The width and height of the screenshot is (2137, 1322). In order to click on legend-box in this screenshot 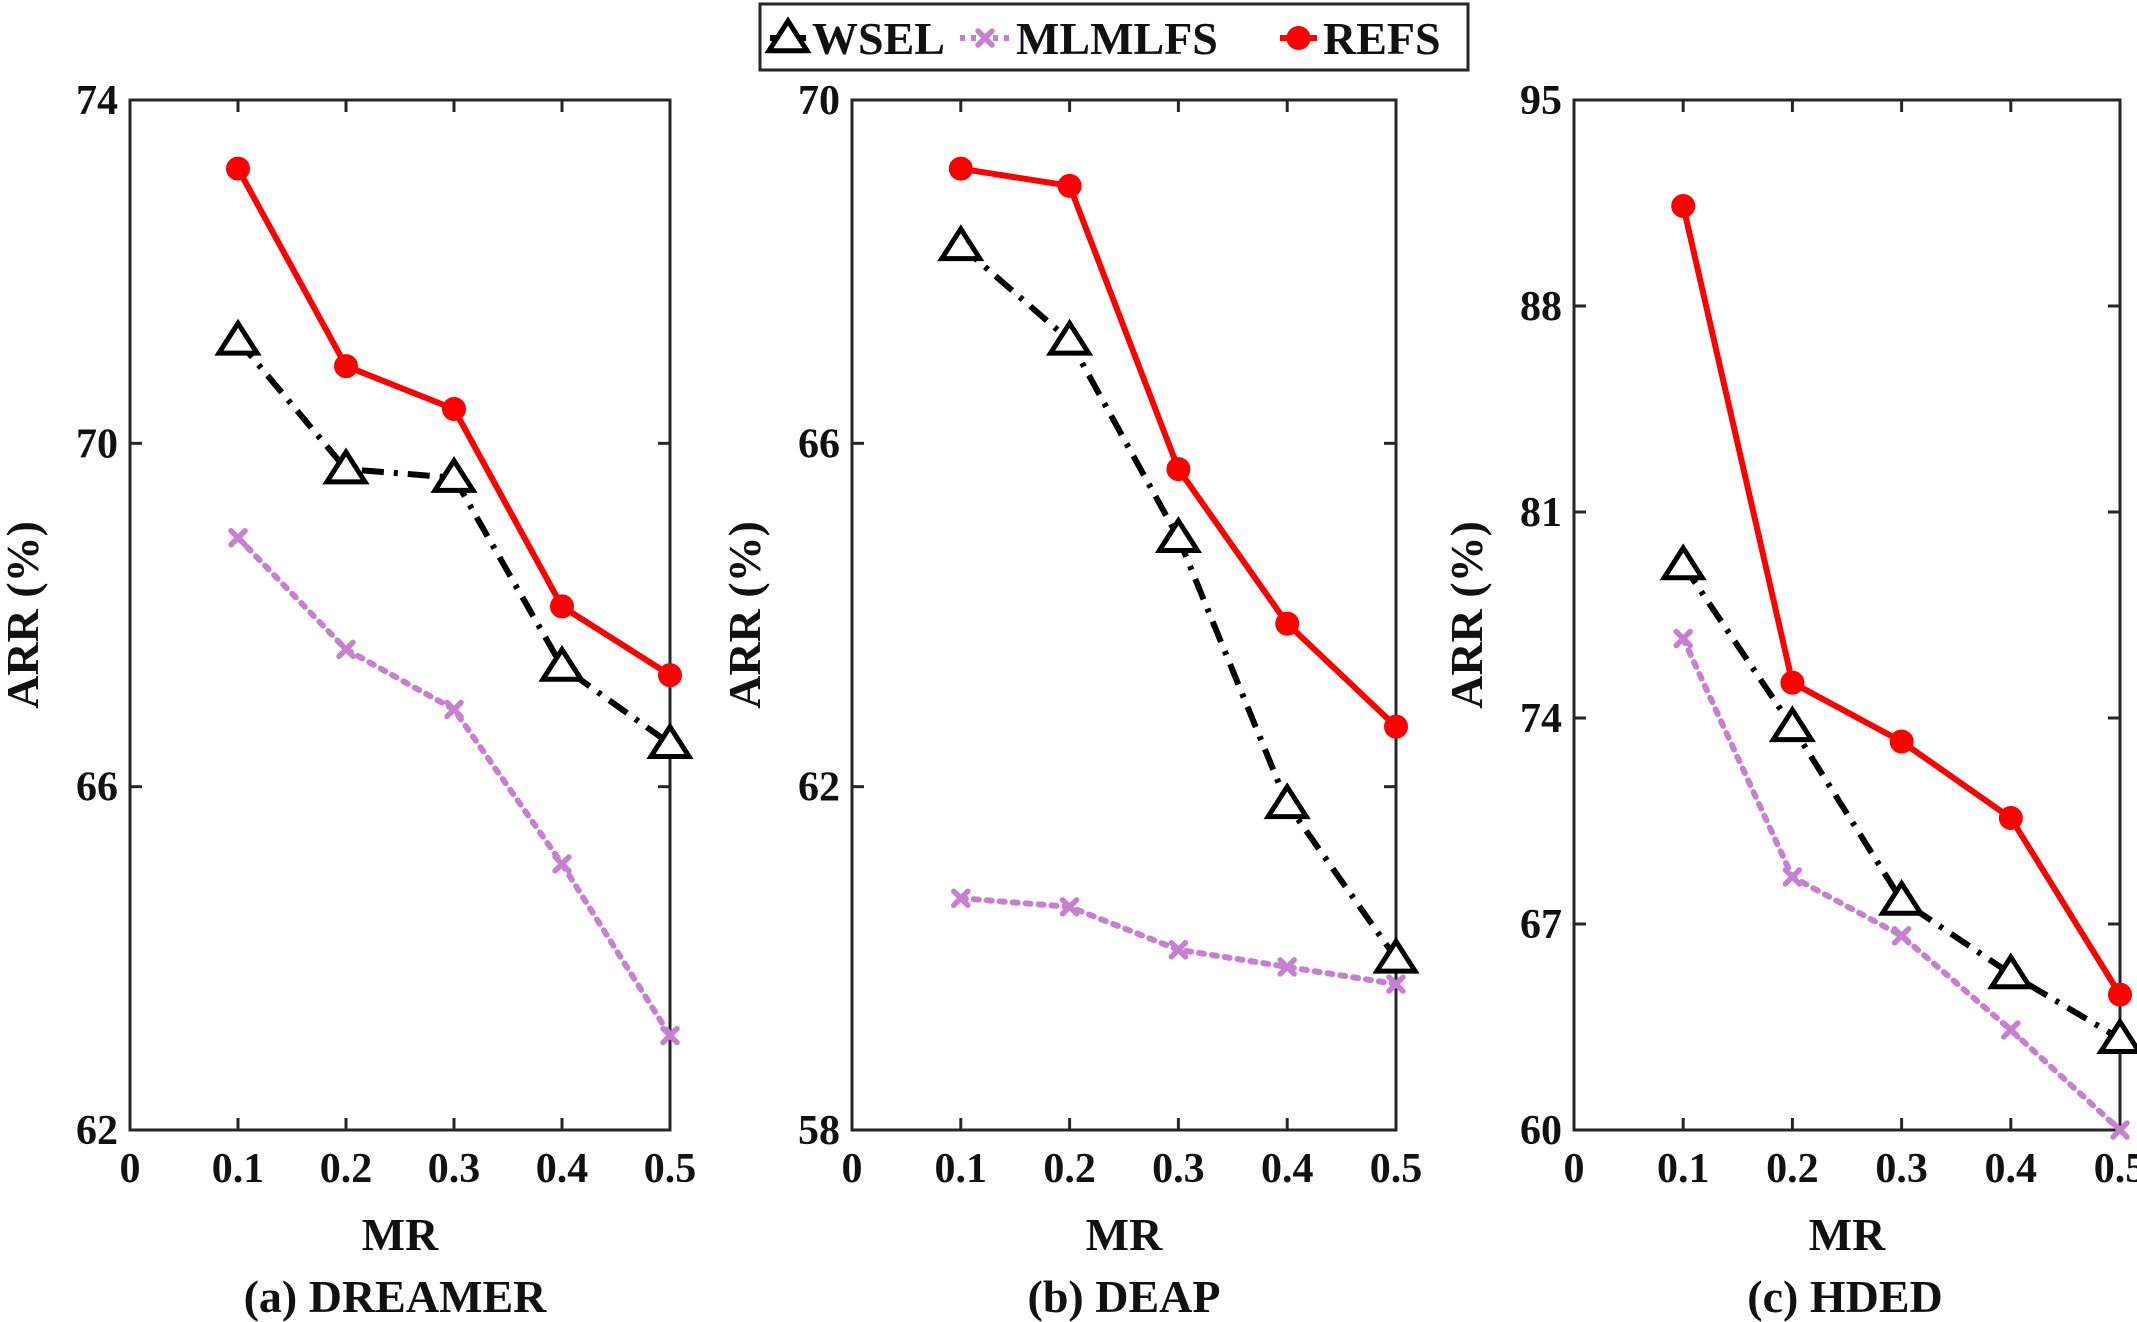, I will do `click(1114, 37)`.